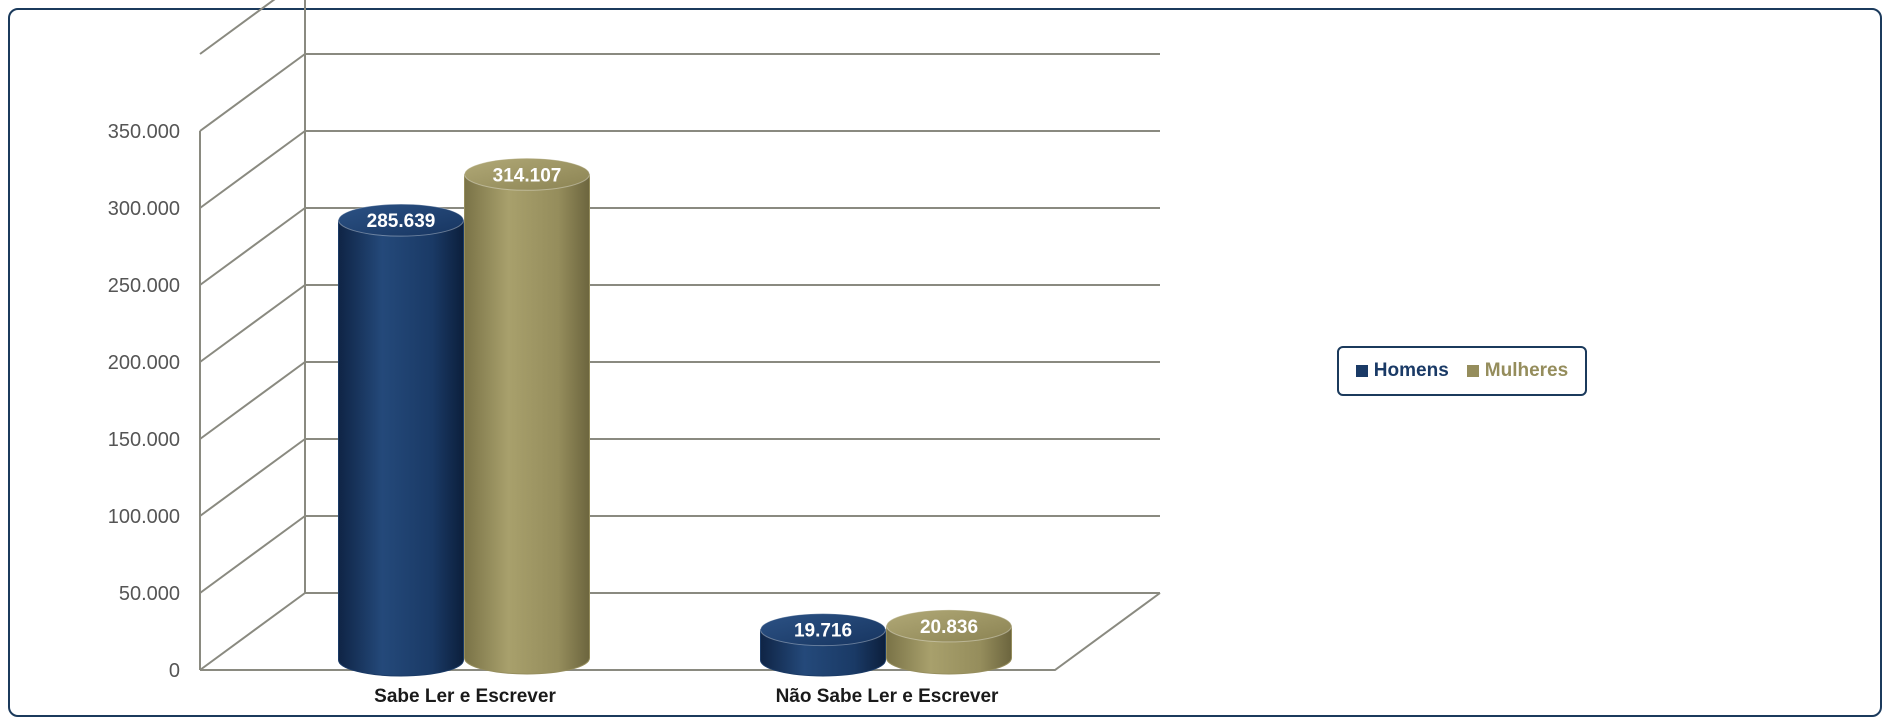 This screenshot has width=1892, height=725. Describe the element at coordinates (1462, 371) in the screenshot. I see `chart-legend: Homens Mulheres` at that location.